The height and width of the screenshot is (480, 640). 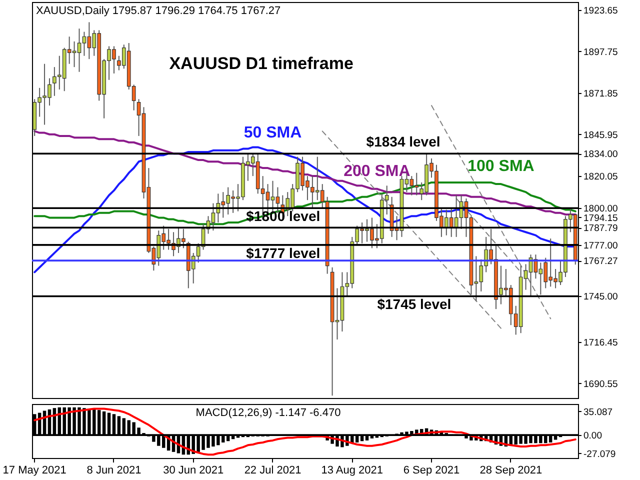 What do you see at coordinates (601, 384) in the screenshot?
I see `y-tick-label: 1690.55` at bounding box center [601, 384].